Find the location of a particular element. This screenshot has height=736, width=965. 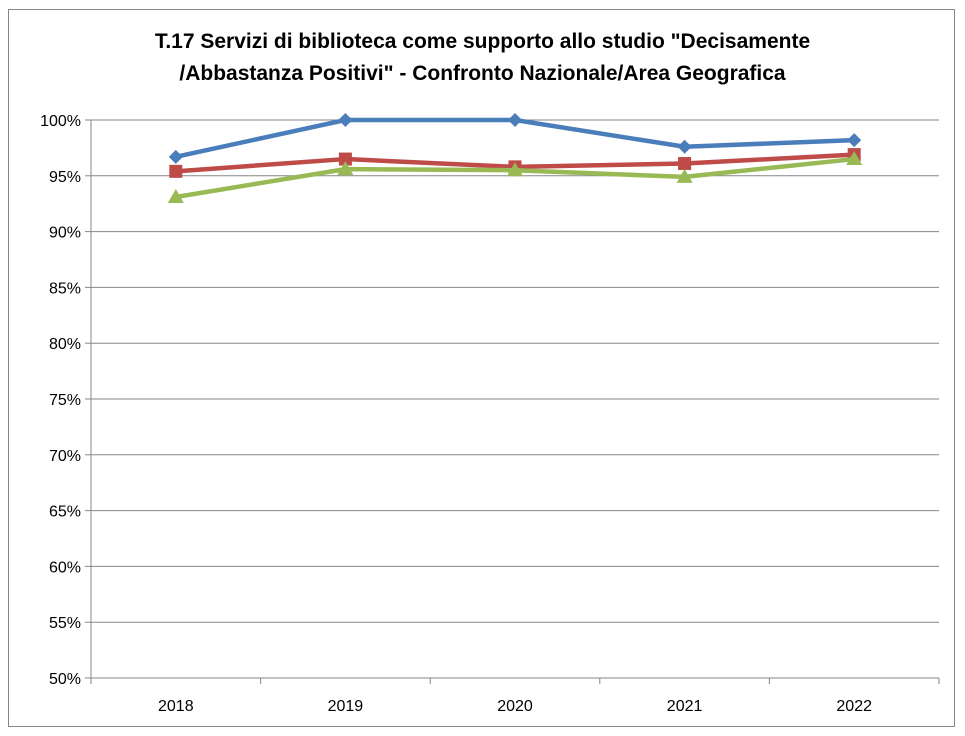

y-tick-label: 80% is located at coordinates (65, 344).